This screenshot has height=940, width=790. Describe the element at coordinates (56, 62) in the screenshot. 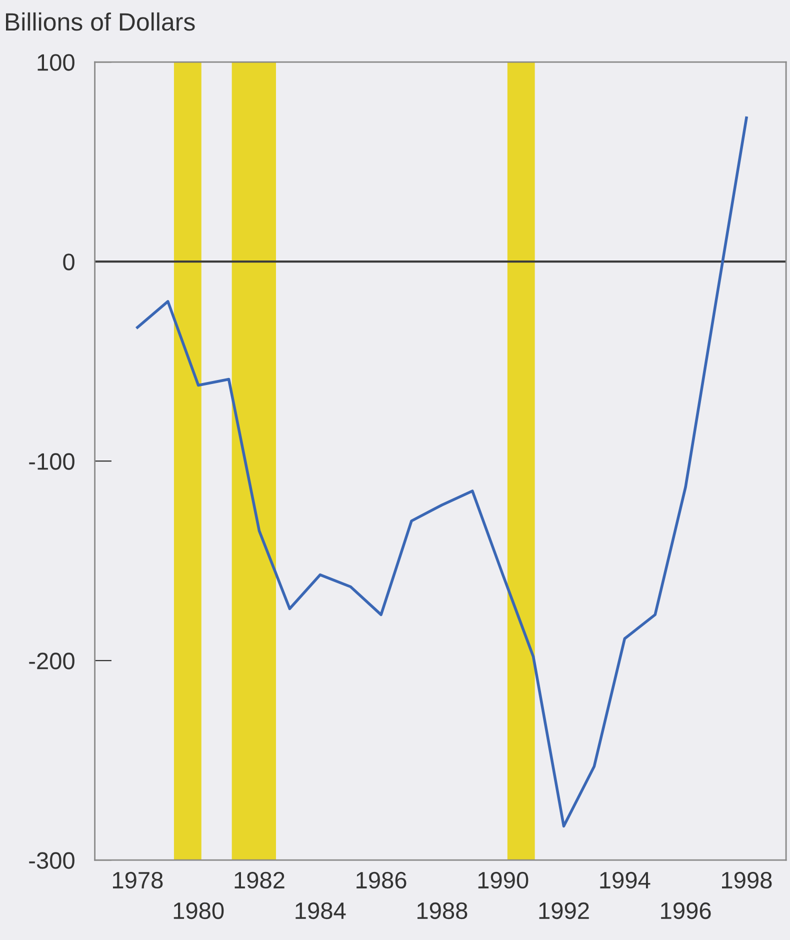

I see `y-tick-label: 100` at that location.